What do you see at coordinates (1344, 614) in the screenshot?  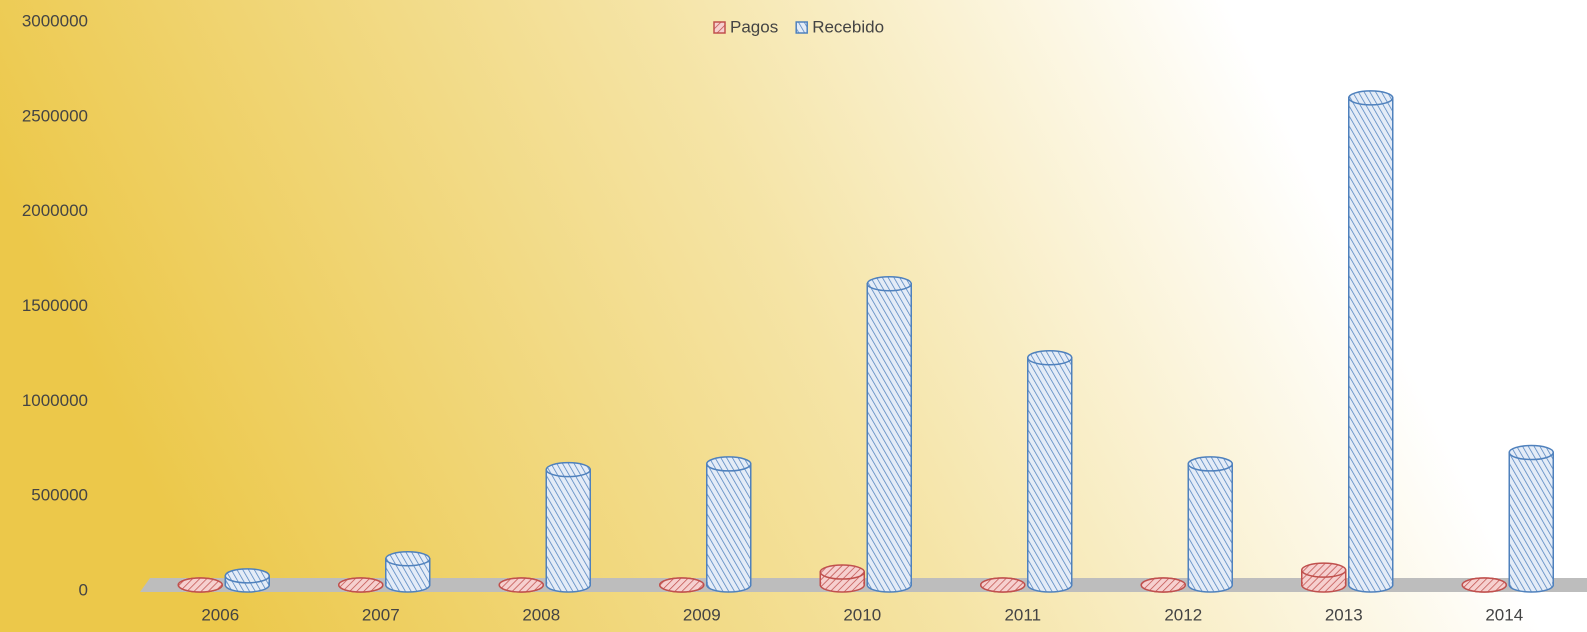 I see `x-tick-label: 2013` at bounding box center [1344, 614].